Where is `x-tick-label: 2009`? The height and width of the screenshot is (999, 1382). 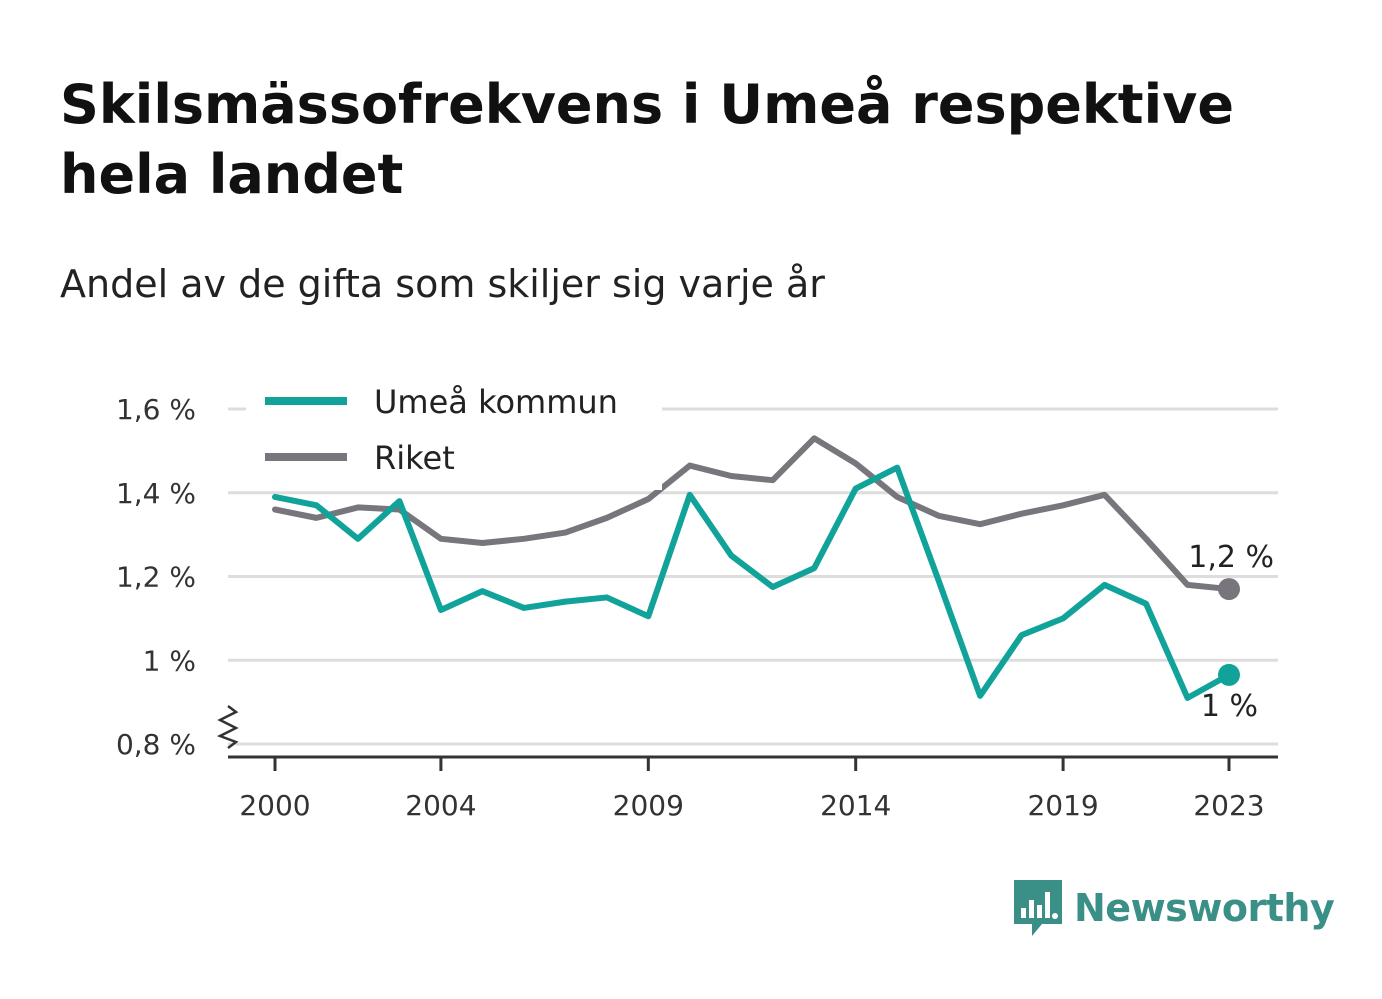 x-tick-label: 2009 is located at coordinates (648, 805).